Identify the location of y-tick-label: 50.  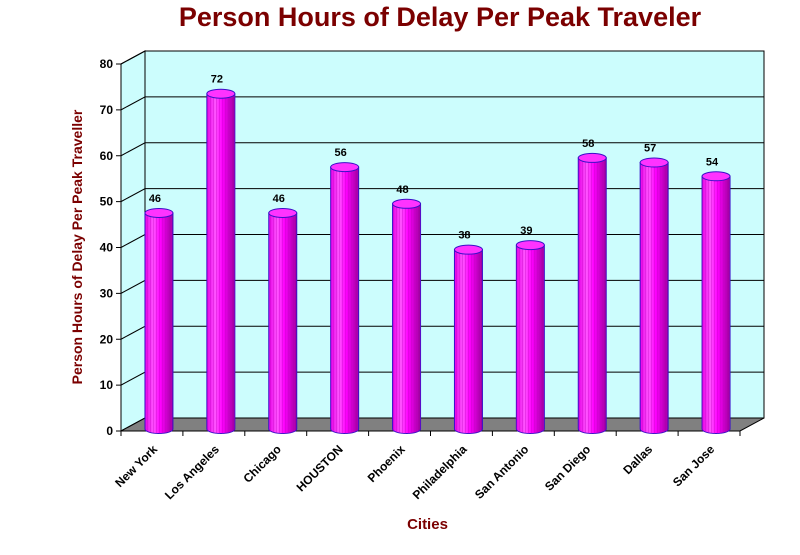
(107, 202).